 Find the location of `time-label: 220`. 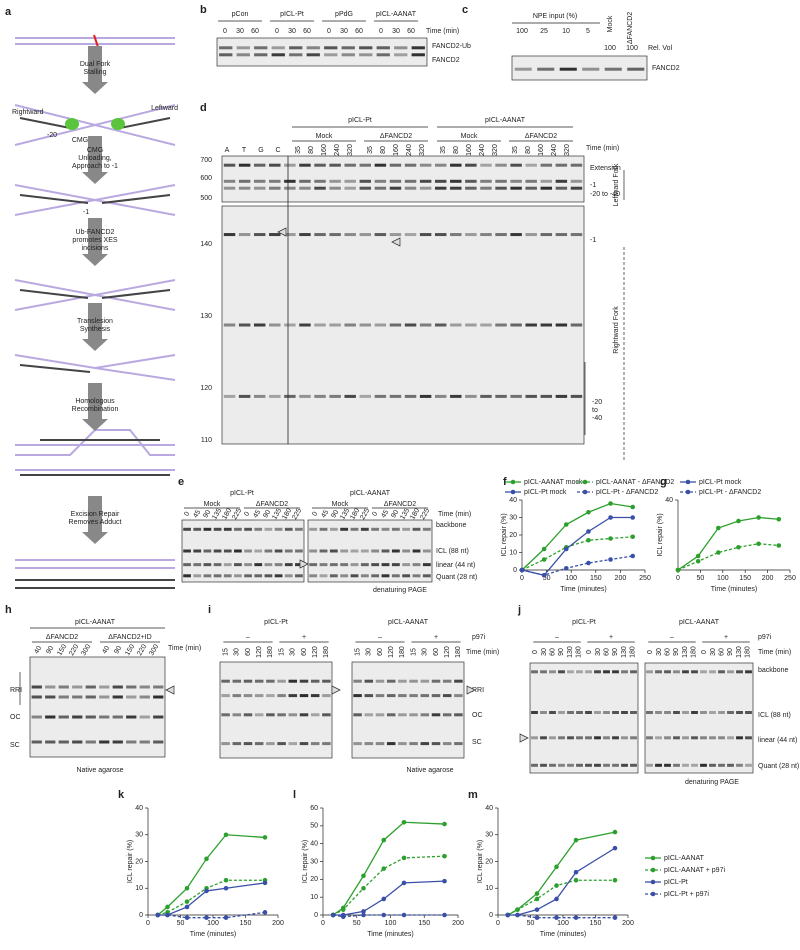

time-label: 220 is located at coordinates (142, 650).